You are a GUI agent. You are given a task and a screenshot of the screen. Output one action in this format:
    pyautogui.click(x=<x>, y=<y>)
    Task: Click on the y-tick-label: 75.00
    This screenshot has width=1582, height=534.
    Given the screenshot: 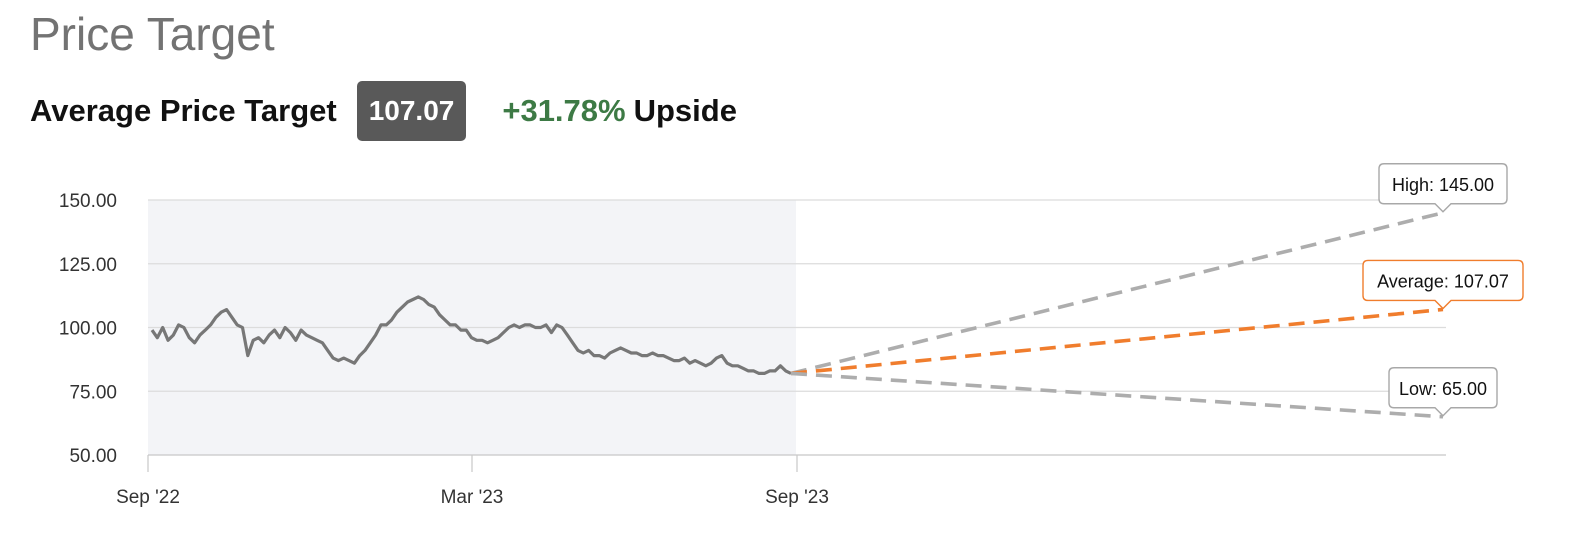 What is the action you would take?
    pyautogui.click(x=93, y=392)
    